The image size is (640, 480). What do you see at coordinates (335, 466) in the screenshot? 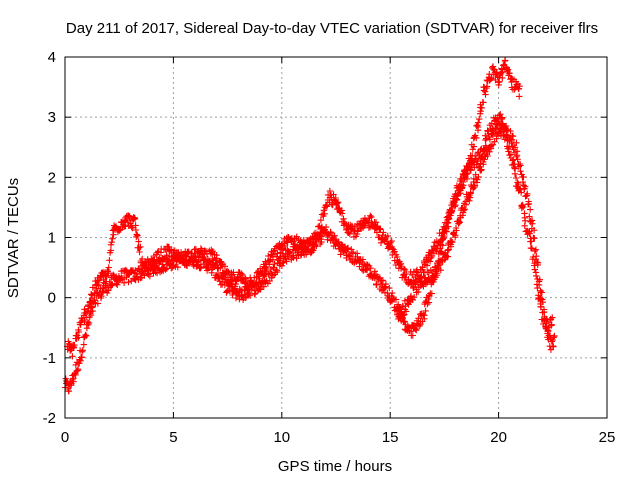
I see `x-axis-label: GPS time / hours` at bounding box center [335, 466].